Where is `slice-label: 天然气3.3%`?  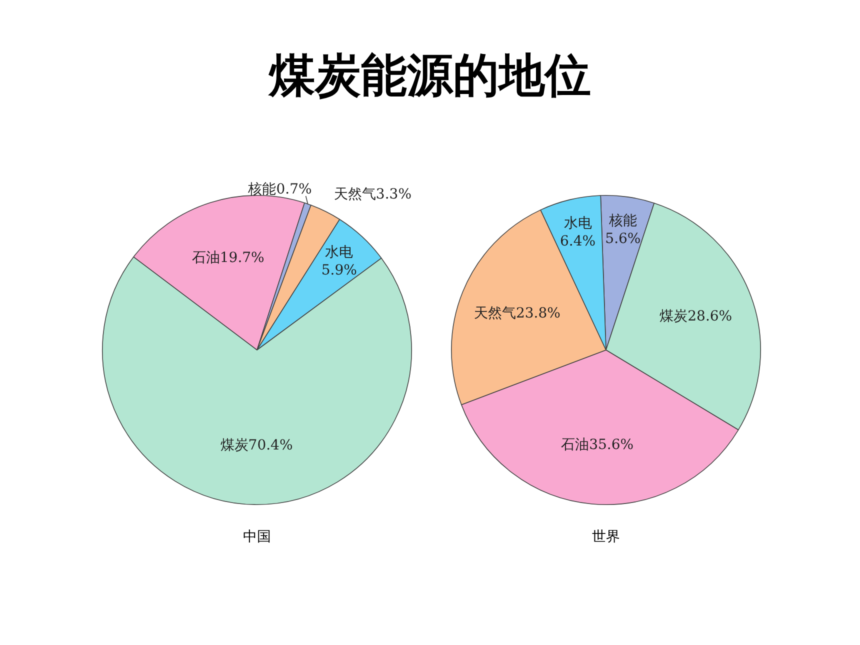
slice-label: 天然气3.3% is located at coordinates (373, 194).